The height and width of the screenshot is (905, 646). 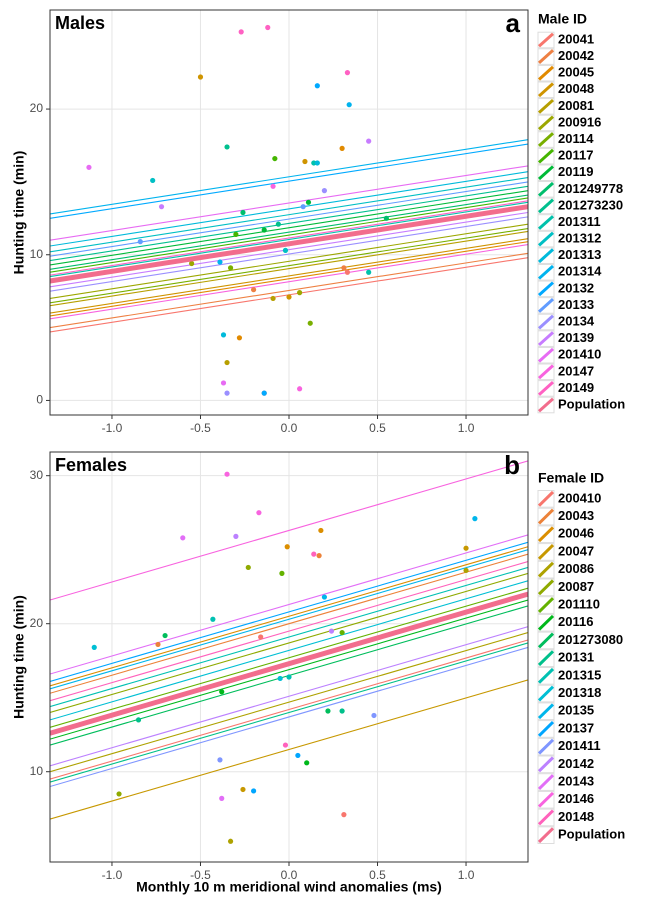 I want to click on legend-label: 200916, so click(x=579, y=121).